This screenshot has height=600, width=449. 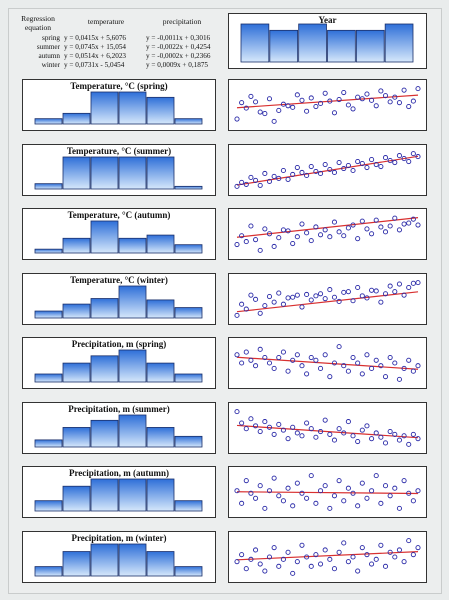 What do you see at coordinates (119, 538) in the screenshot?
I see `chart-title: Precipitation, m (winter)` at bounding box center [119, 538].